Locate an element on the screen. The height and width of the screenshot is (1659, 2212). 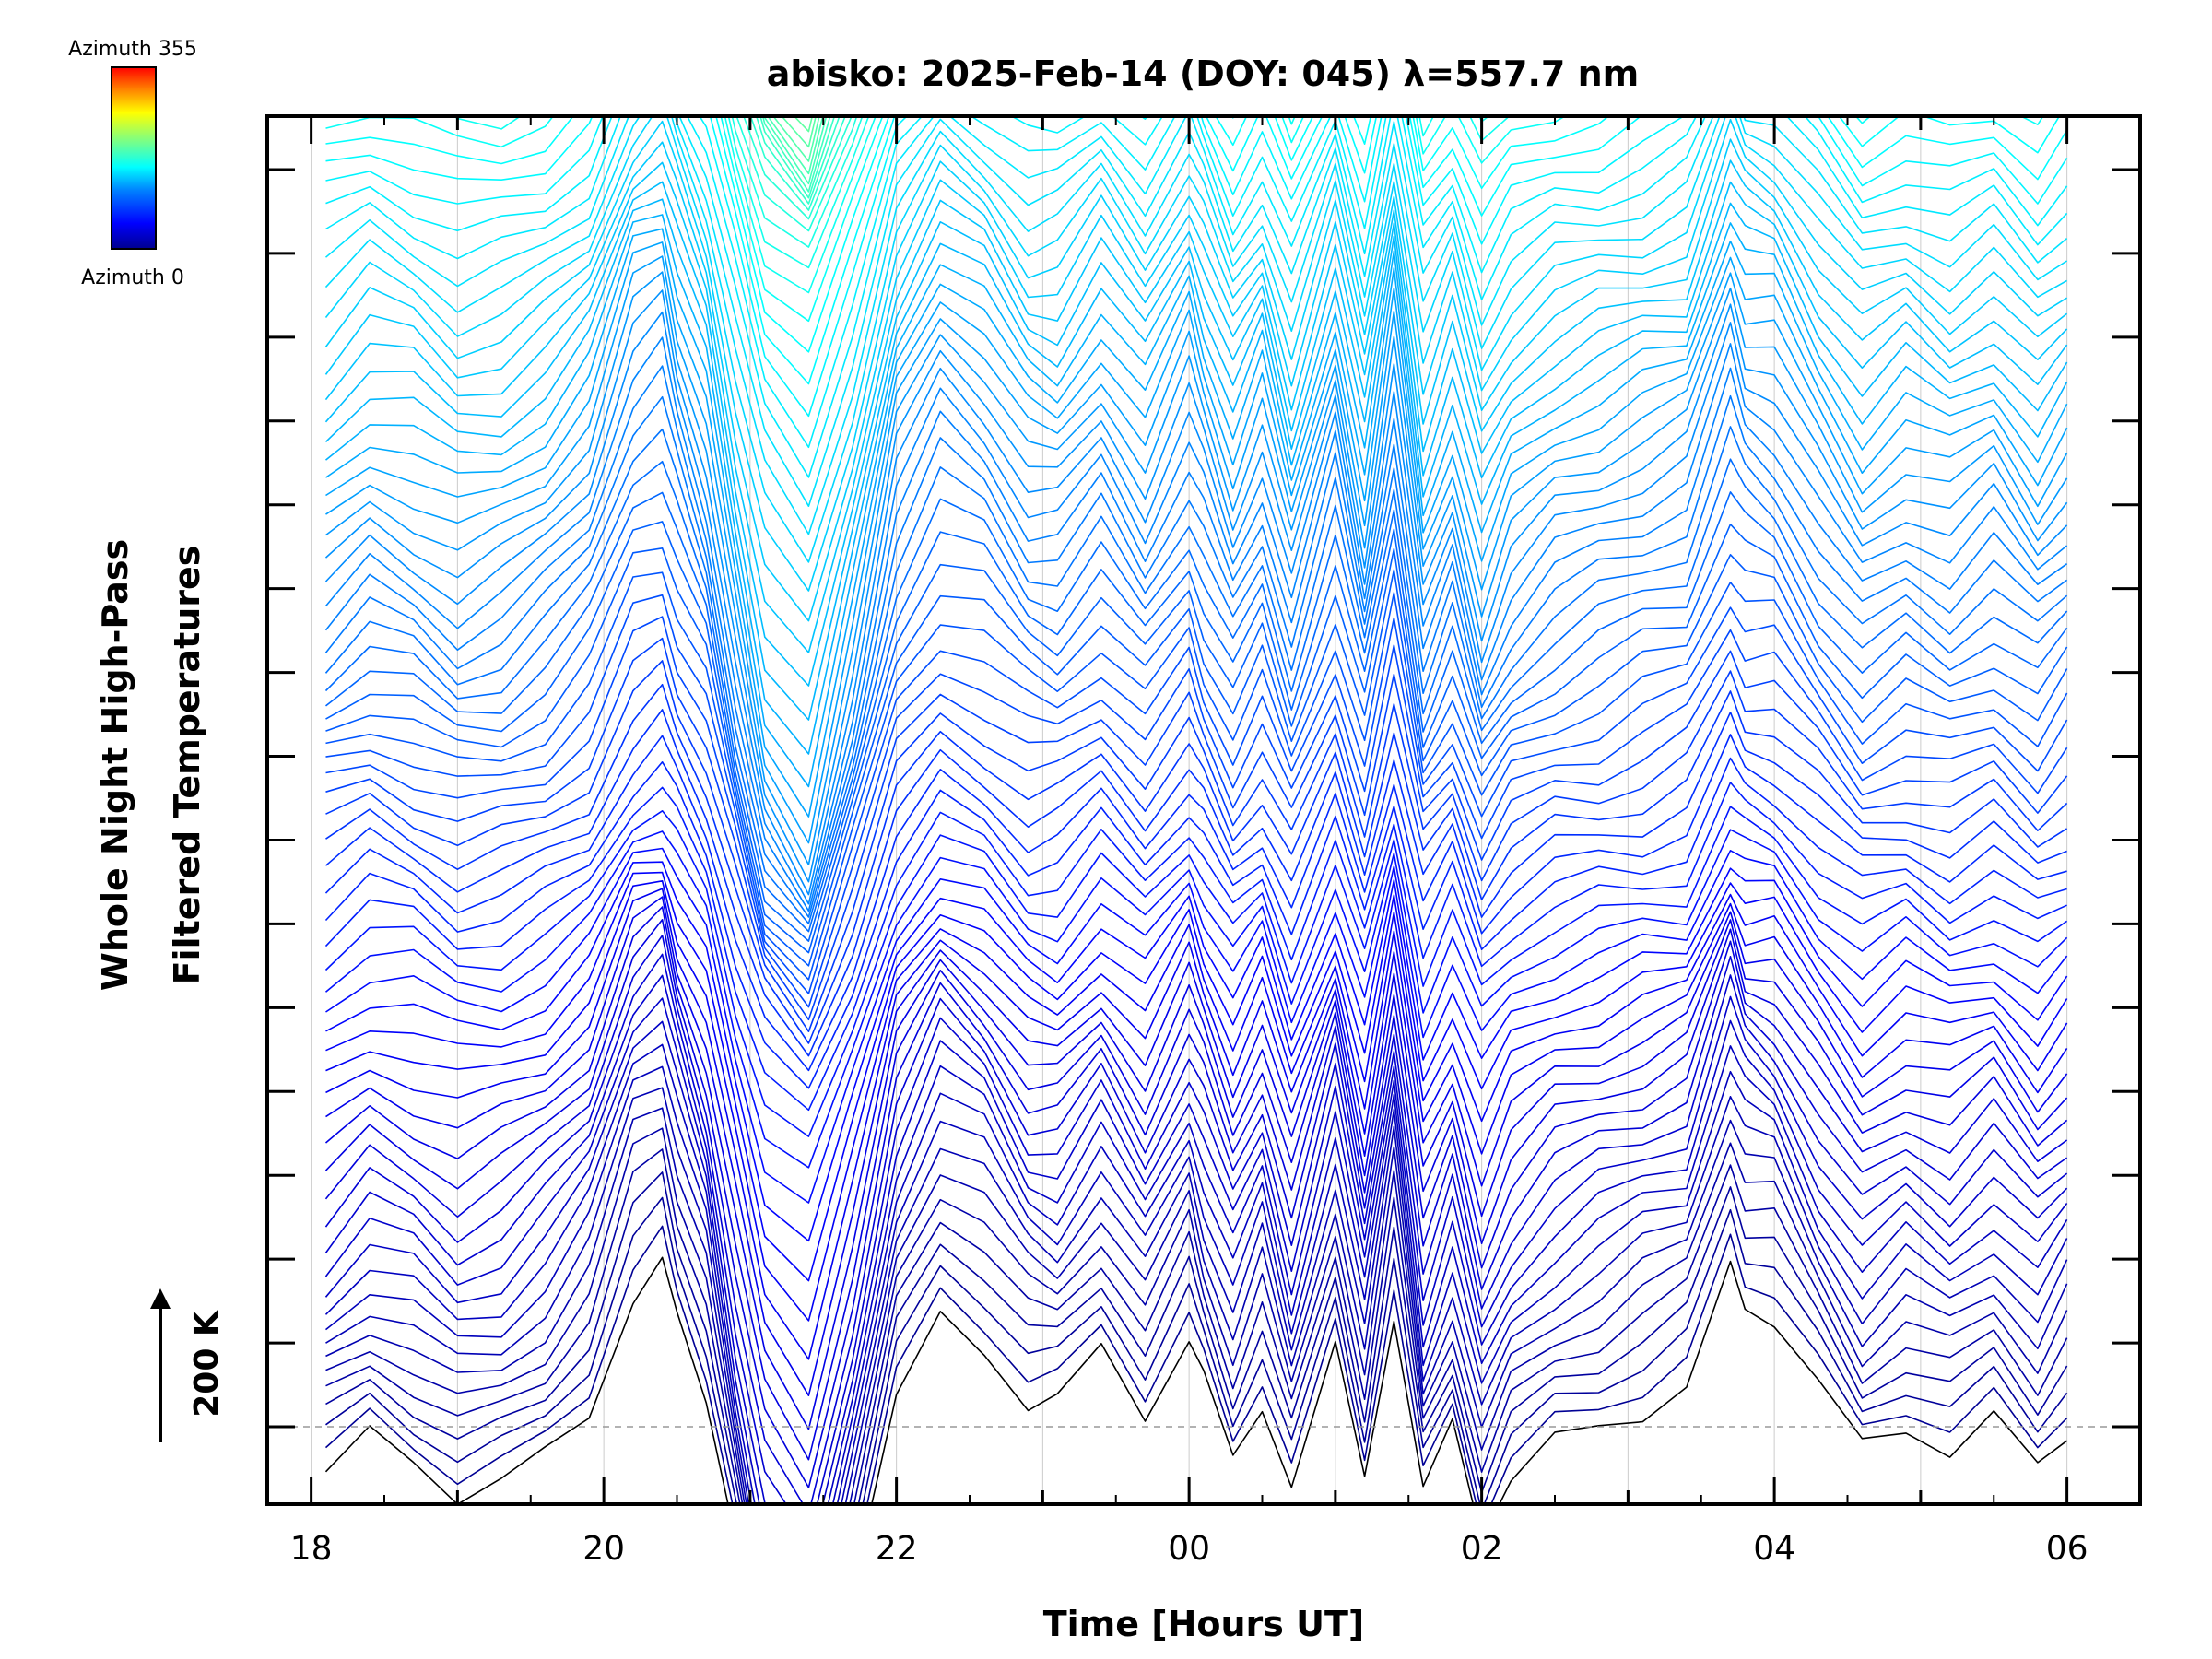
x-tick-label: 20 is located at coordinates (603, 1549).